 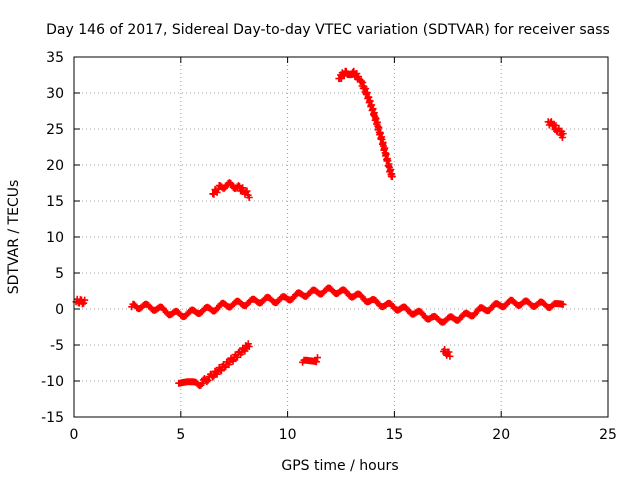 I want to click on y-tick-label: 15, so click(x=55, y=202).